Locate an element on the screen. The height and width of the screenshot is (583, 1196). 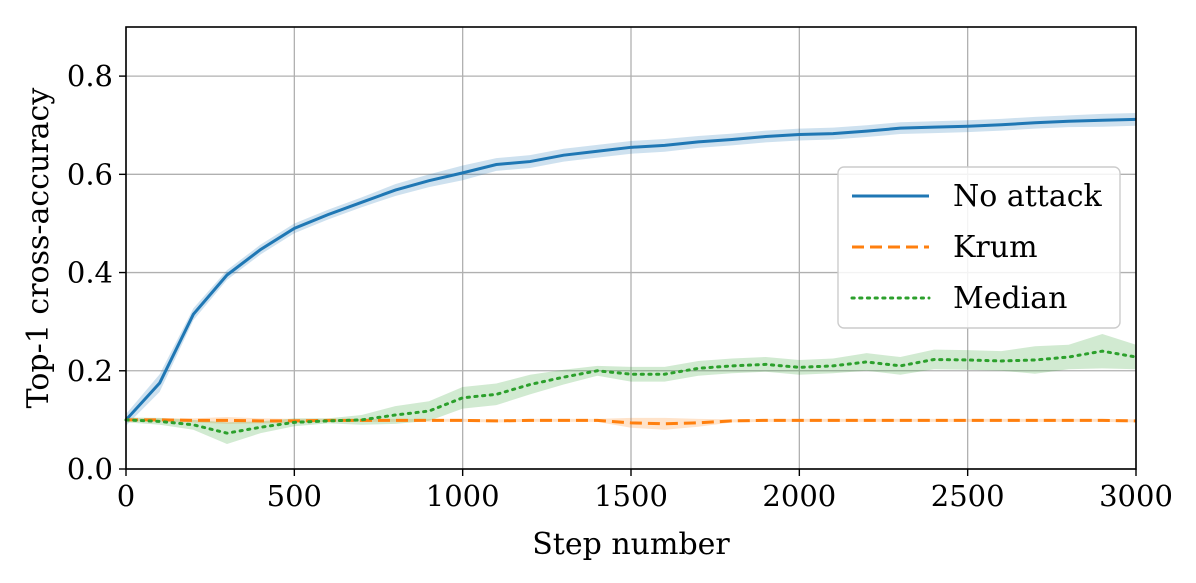
x-tick-label: 500 is located at coordinates (294, 496).